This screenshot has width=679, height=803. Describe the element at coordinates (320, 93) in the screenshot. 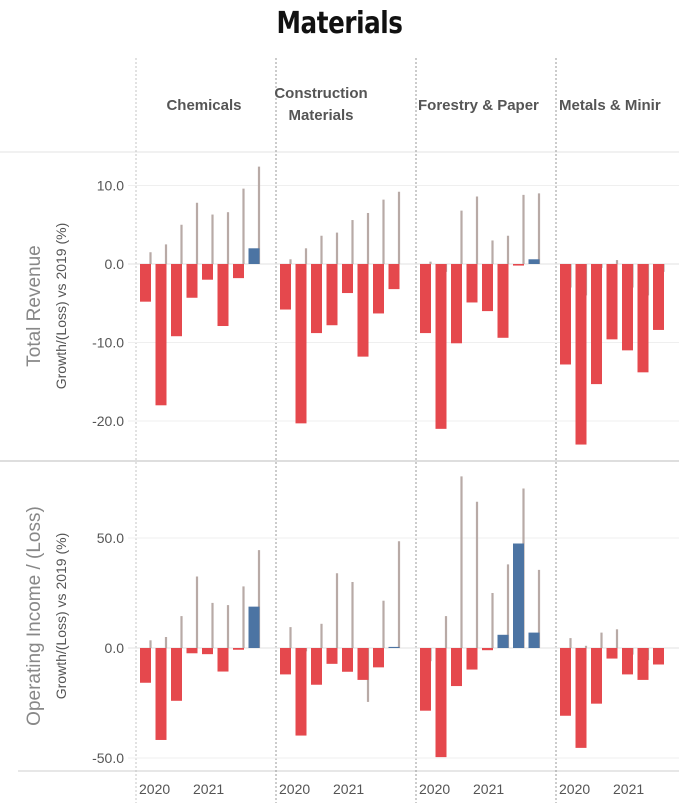

I see `column-label: Construction` at that location.